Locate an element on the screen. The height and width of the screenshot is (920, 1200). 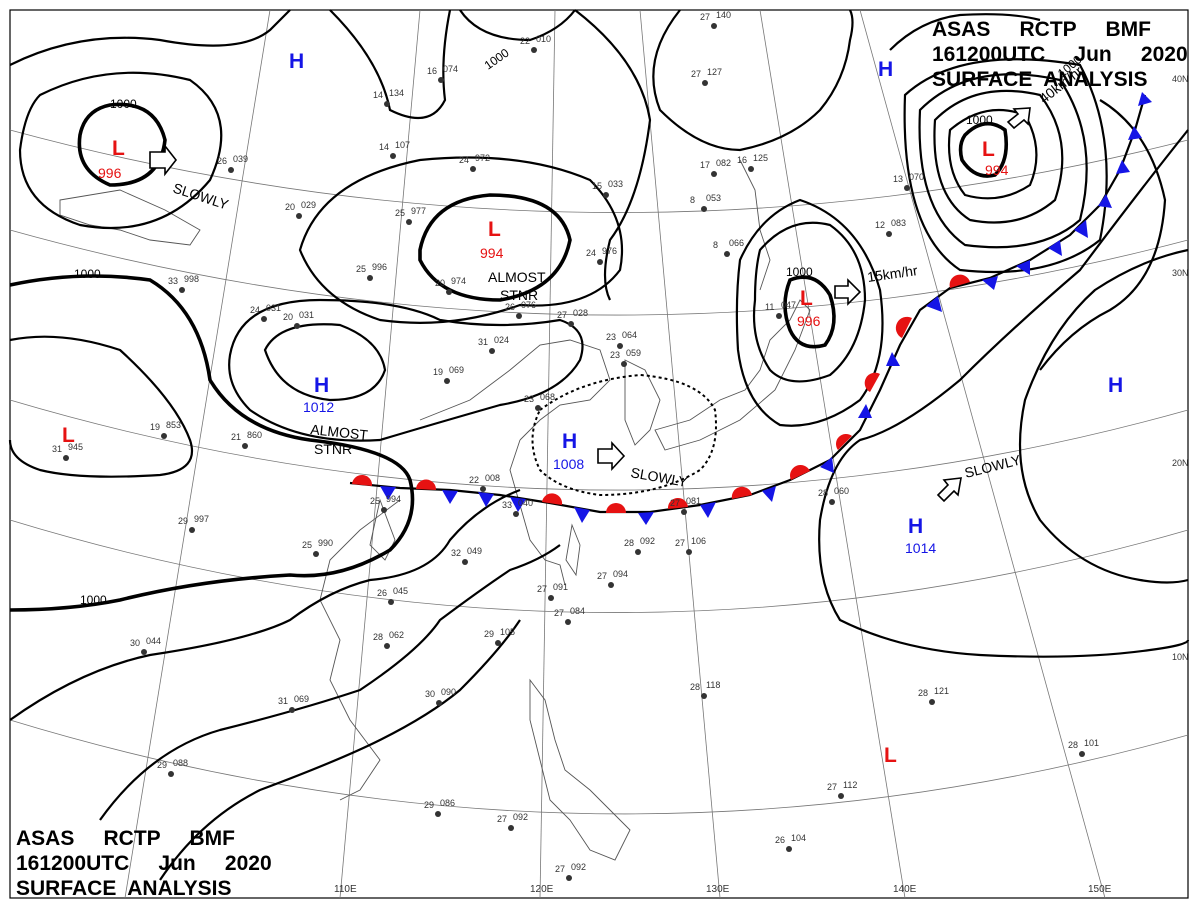
station-pressure: 974 is located at coordinates (458, 281).